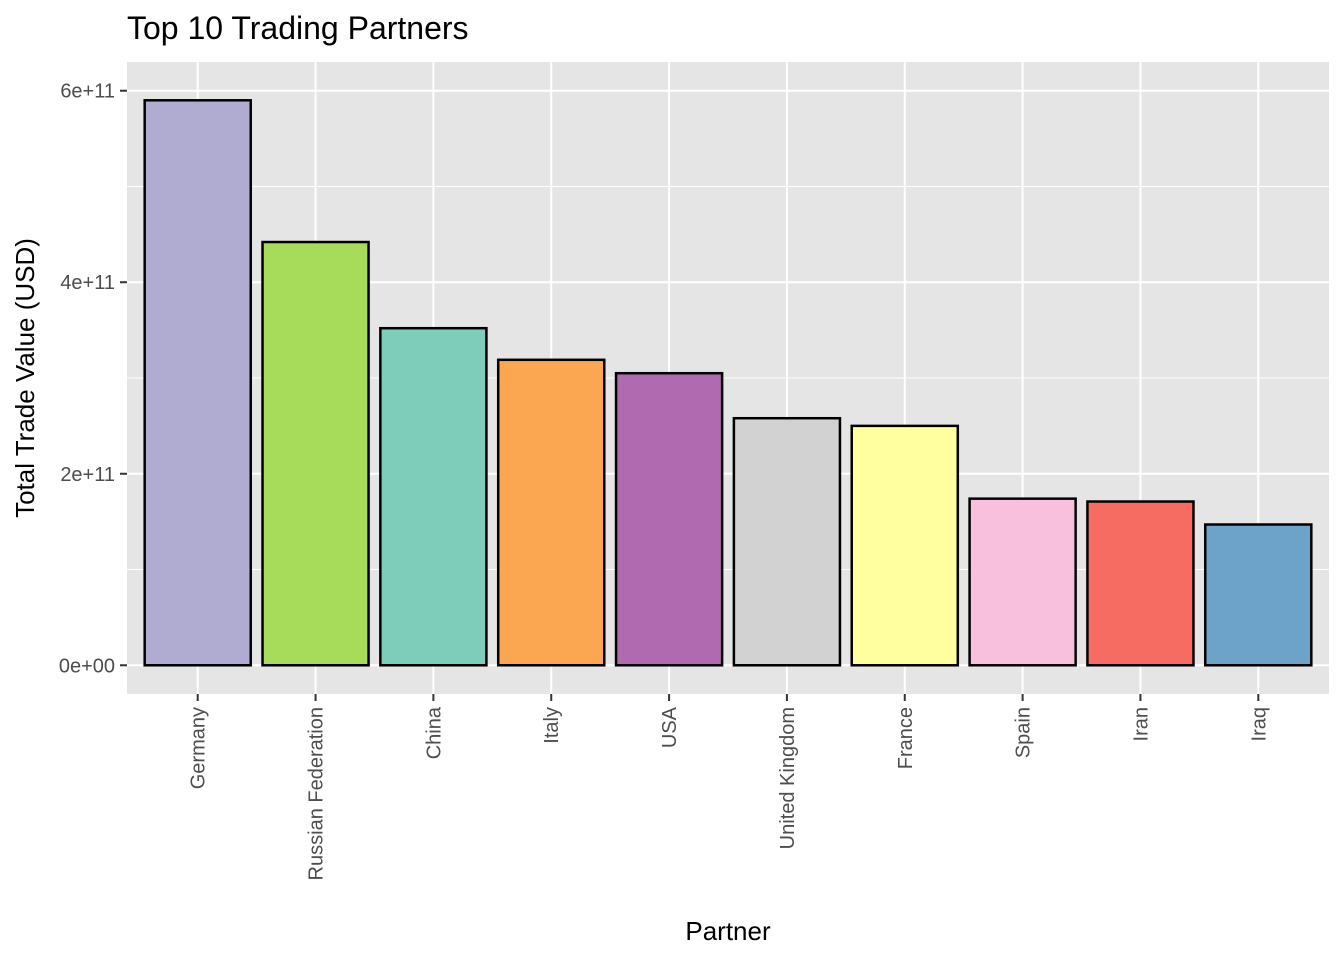 This screenshot has height=960, width=1344. I want to click on x-tick-label: Italy, so click(552, 725).